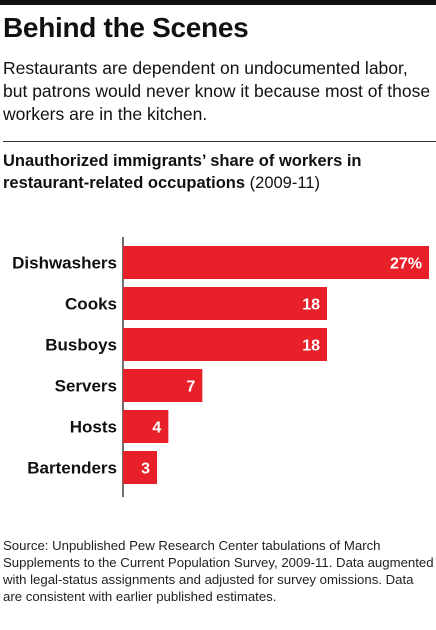  I want to click on value-label-busboys: 18, so click(311, 346).